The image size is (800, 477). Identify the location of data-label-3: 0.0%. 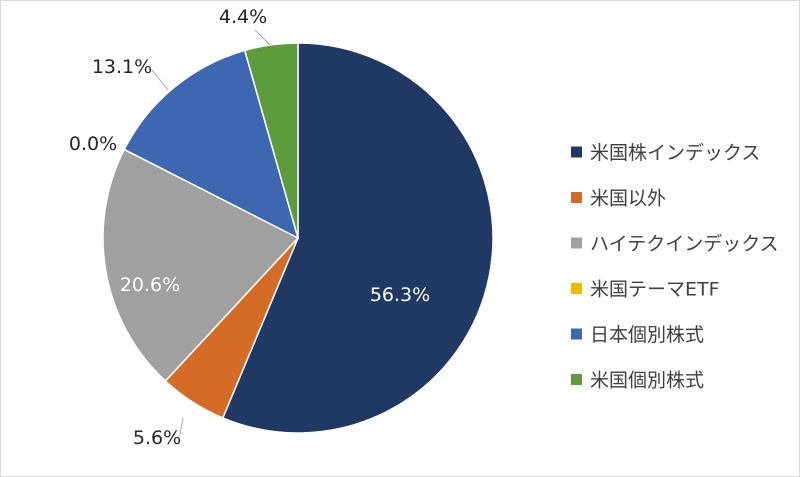
(93, 144).